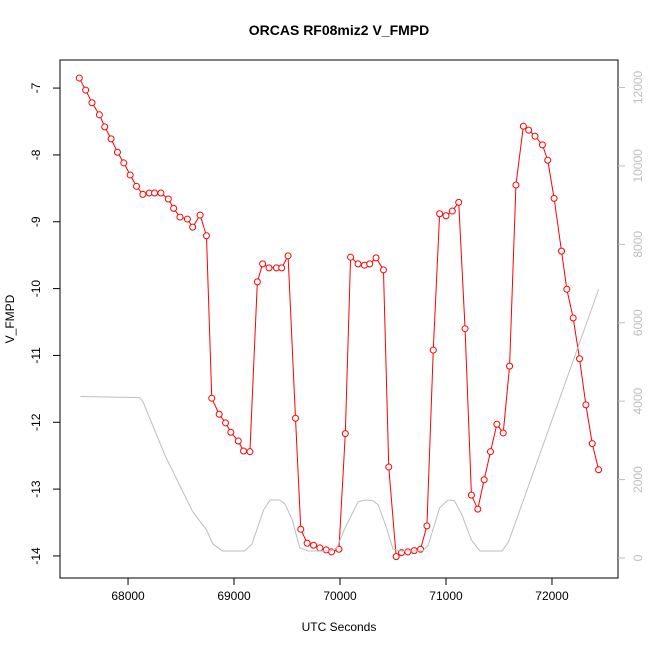 The image size is (650, 650). I want to click on x-axis-label: UTC Seconds, so click(339, 627).